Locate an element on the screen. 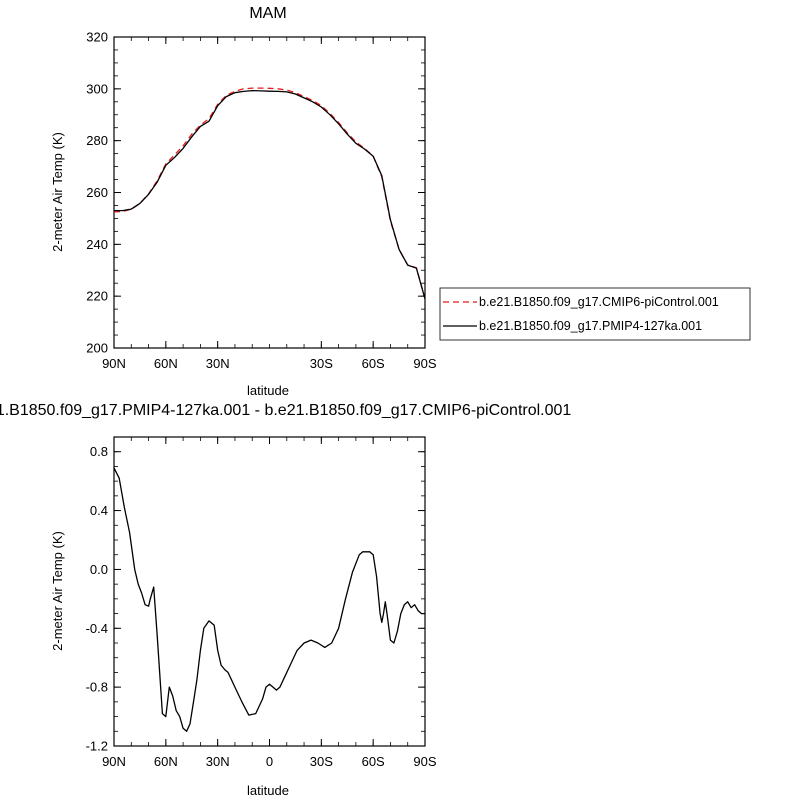 This screenshot has height=800, width=800. top-y-axis-label: 2-meter Air Temp (K) is located at coordinates (57, 192).